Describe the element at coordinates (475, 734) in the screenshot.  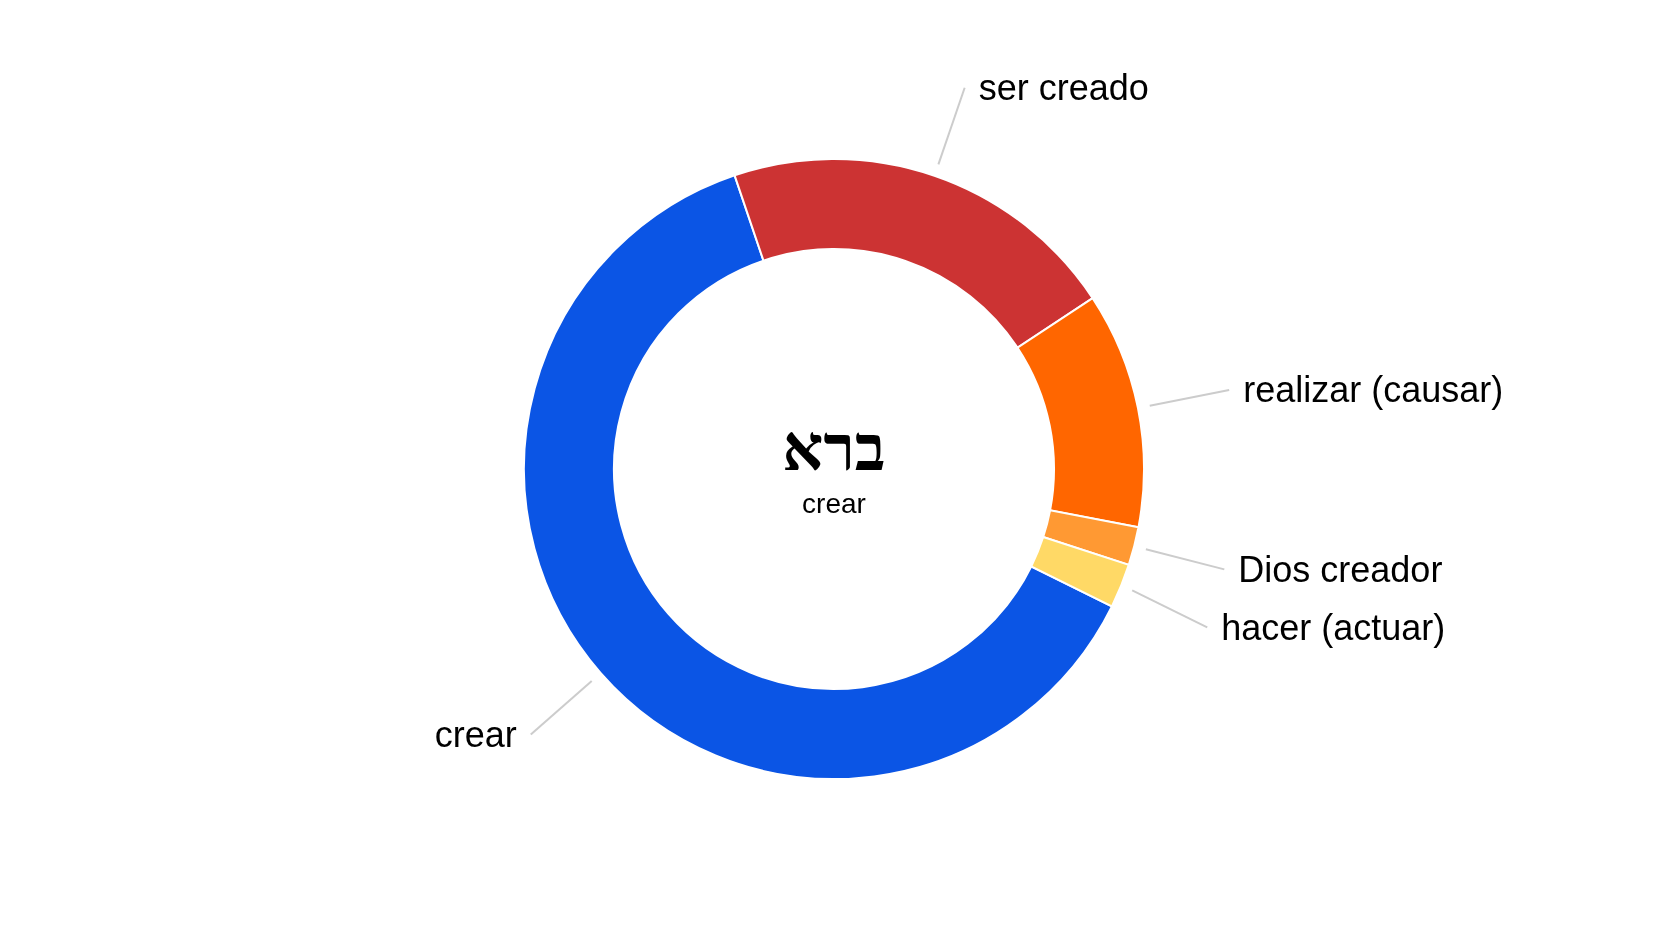
I see `slice-label: crear` at that location.